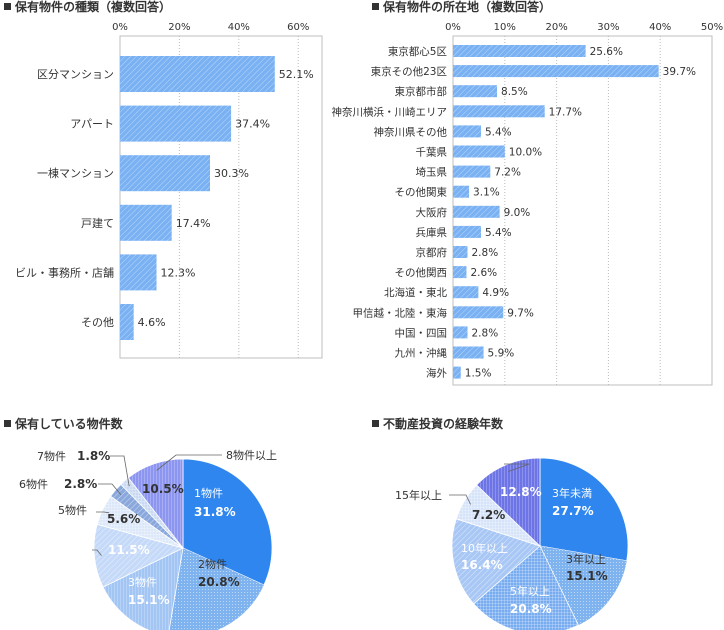 Image resolution: width=724 pixels, height=630 pixels. Describe the element at coordinates (573, 511) in the screenshot. I see `slice-value: 27.7%` at that location.